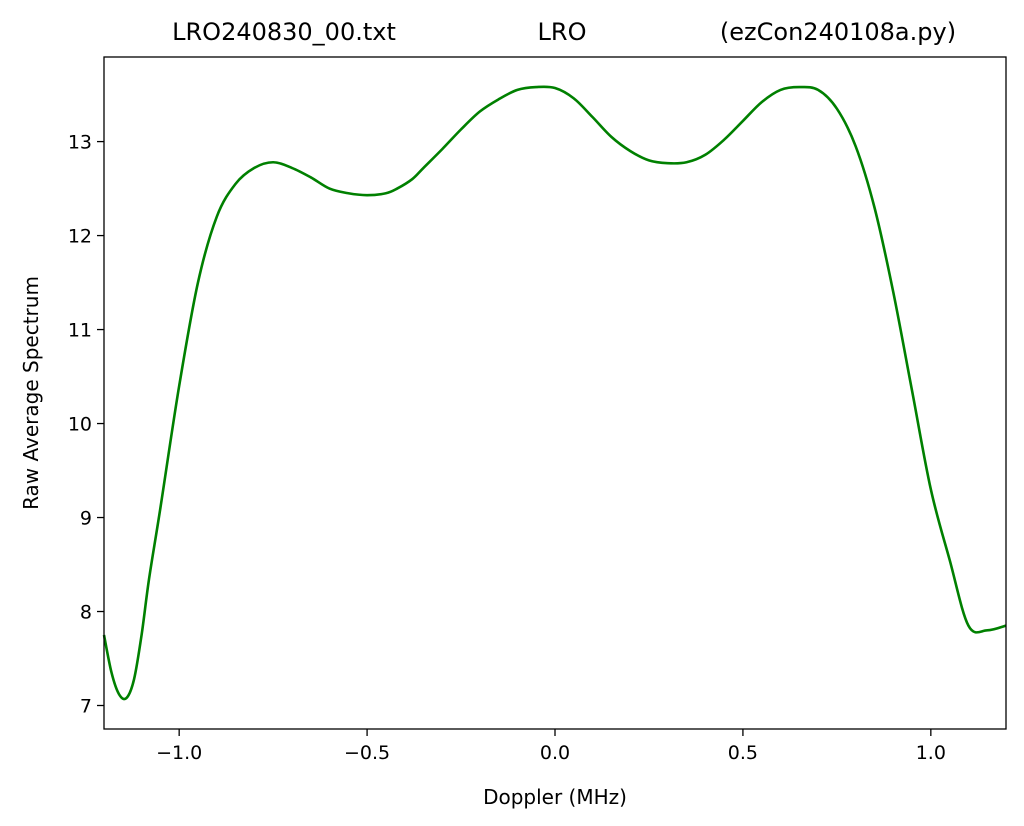 This screenshot has width=1024, height=826. What do you see at coordinates (179, 753) in the screenshot?
I see `x-tick-label: −1.0` at bounding box center [179, 753].